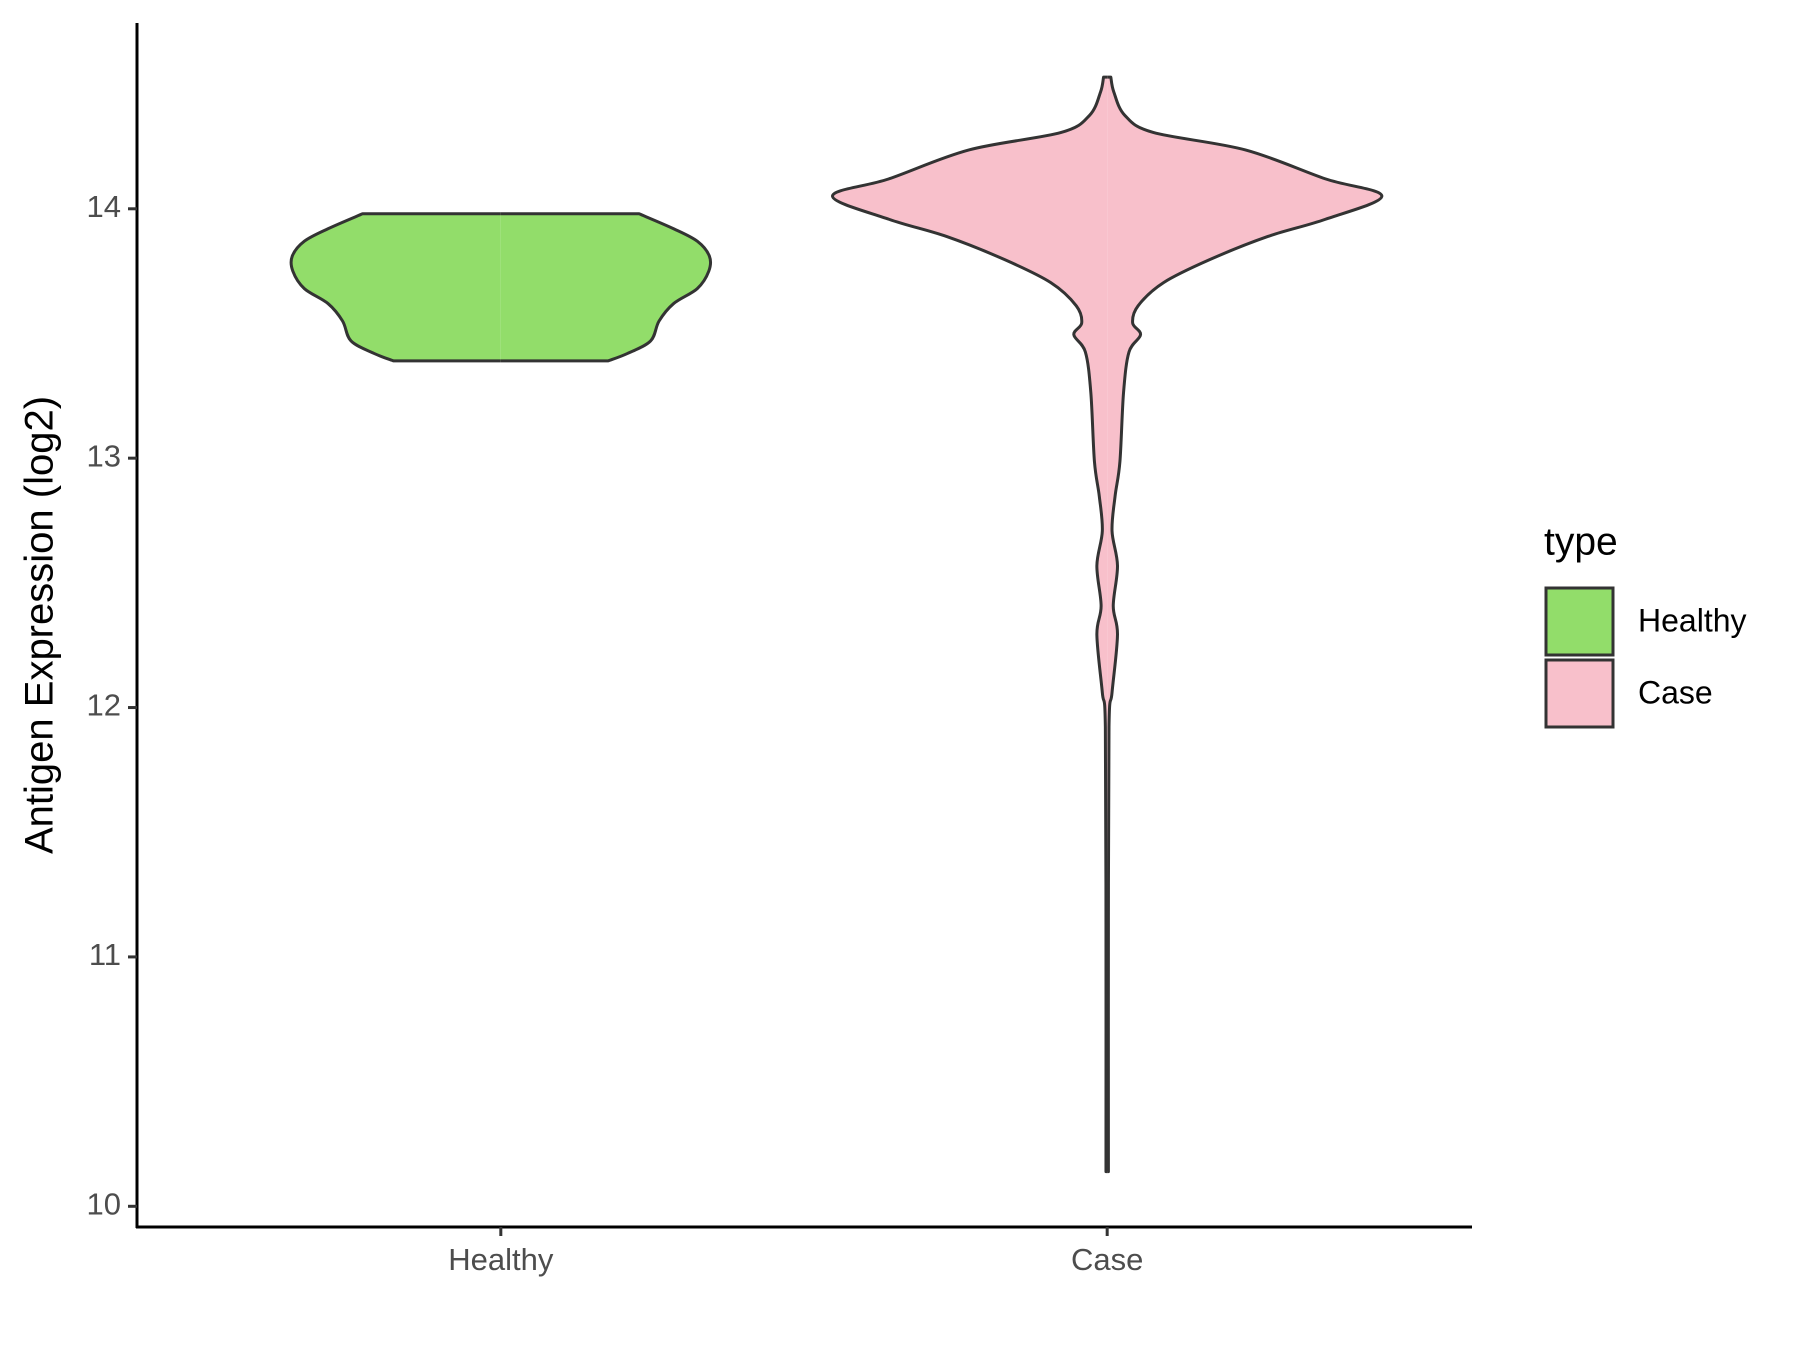 This screenshot has width=1800, height=1350. What do you see at coordinates (40, 625) in the screenshot?
I see `y-axis-title: Antigen Expression (log2)` at bounding box center [40, 625].